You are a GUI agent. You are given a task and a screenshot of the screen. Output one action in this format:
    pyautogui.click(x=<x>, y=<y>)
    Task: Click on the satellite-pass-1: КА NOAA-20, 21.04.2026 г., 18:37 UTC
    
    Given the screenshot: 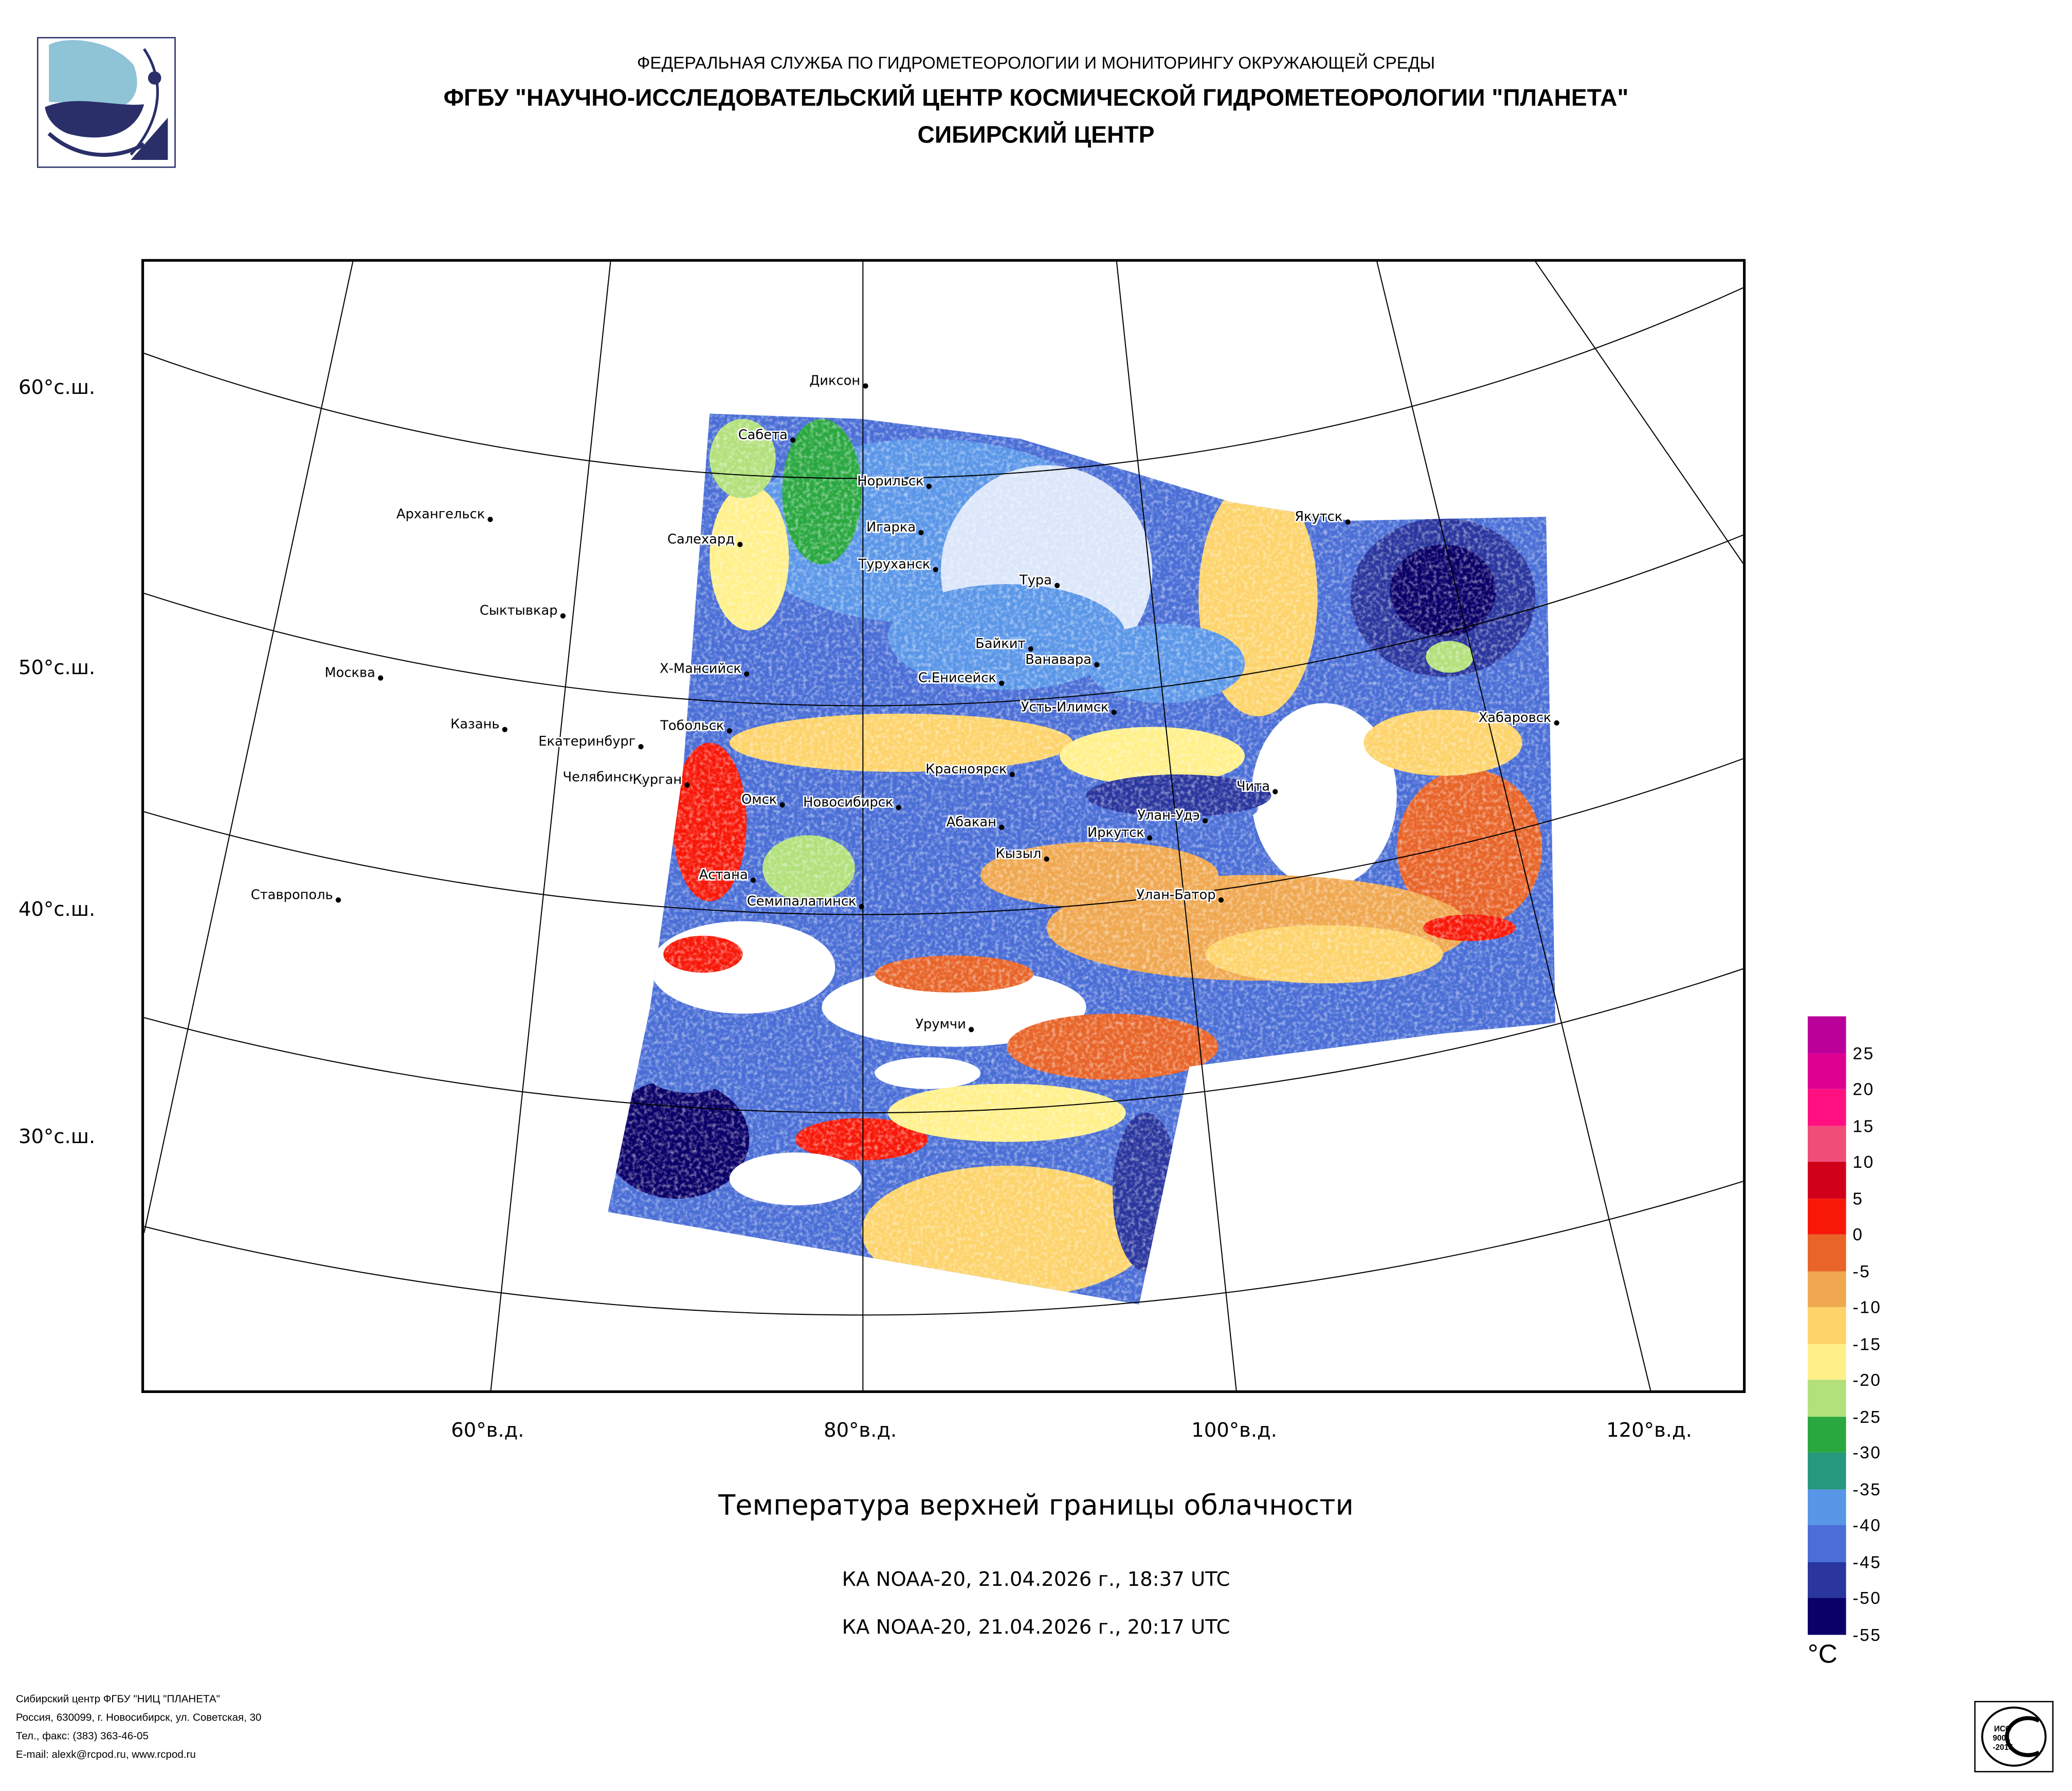 What is the action you would take?
    pyautogui.click(x=1036, y=1579)
    